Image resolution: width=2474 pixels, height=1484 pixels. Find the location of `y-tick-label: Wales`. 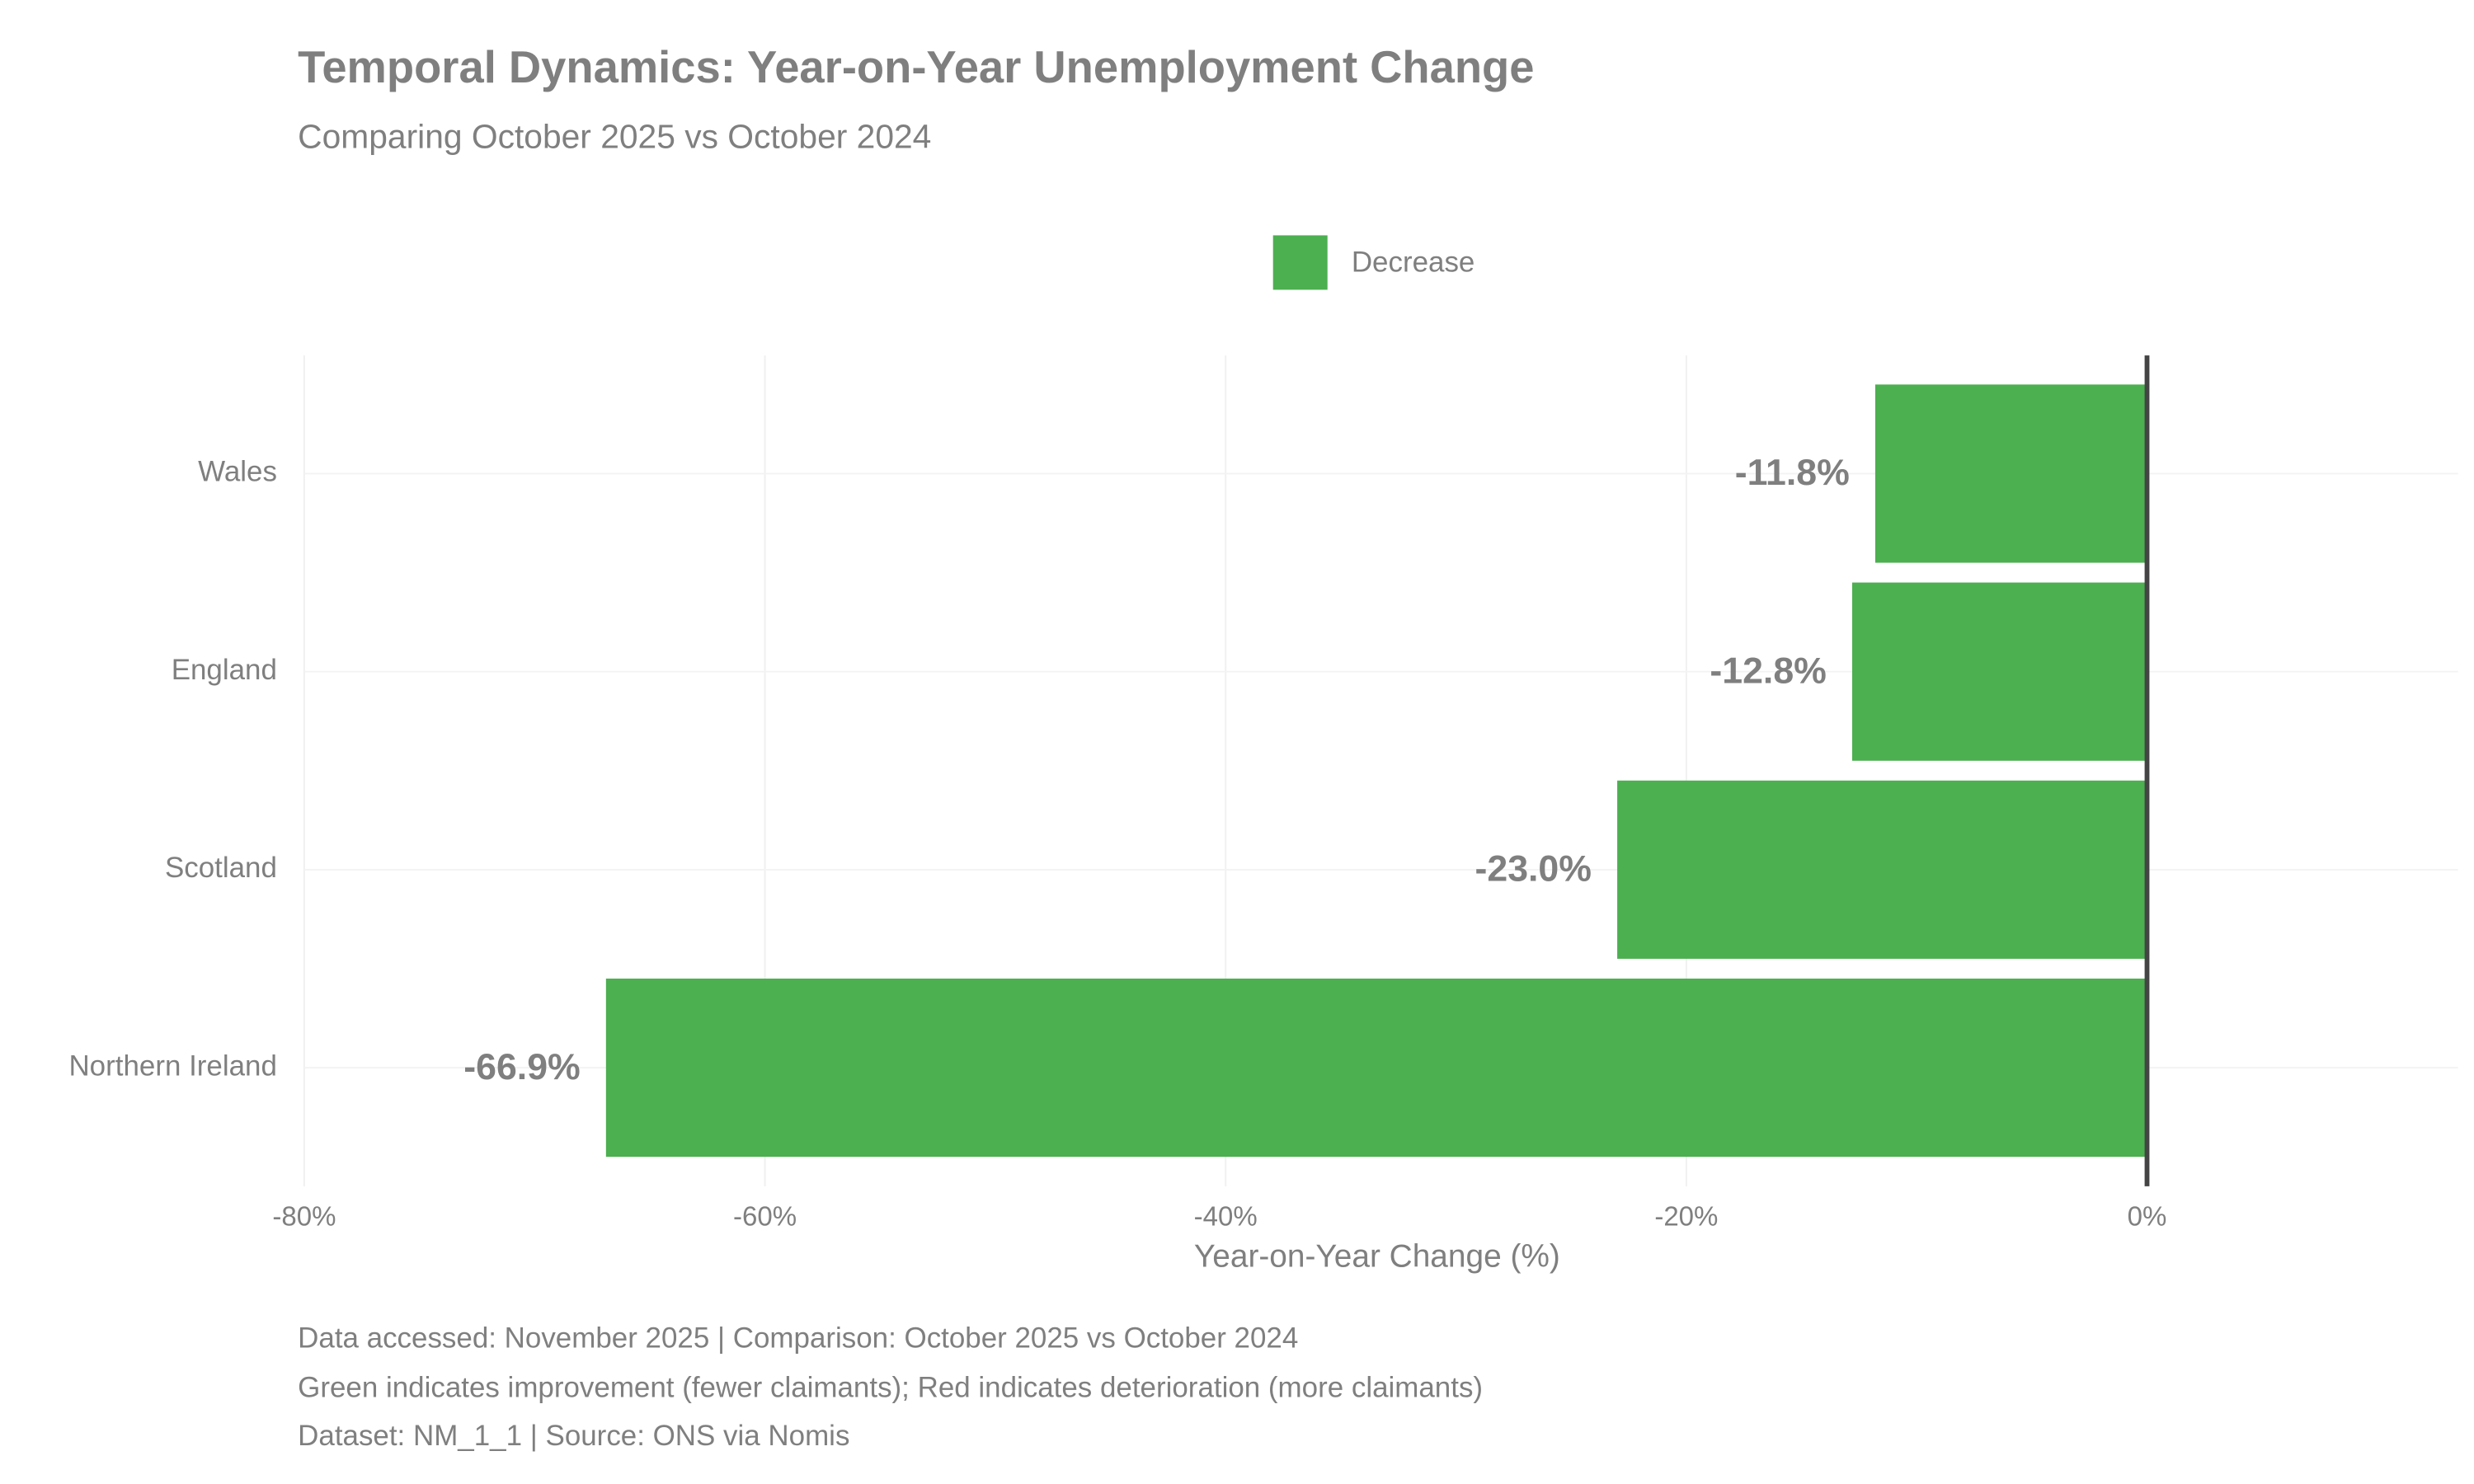

y-tick-label: Wales is located at coordinates (237, 472).